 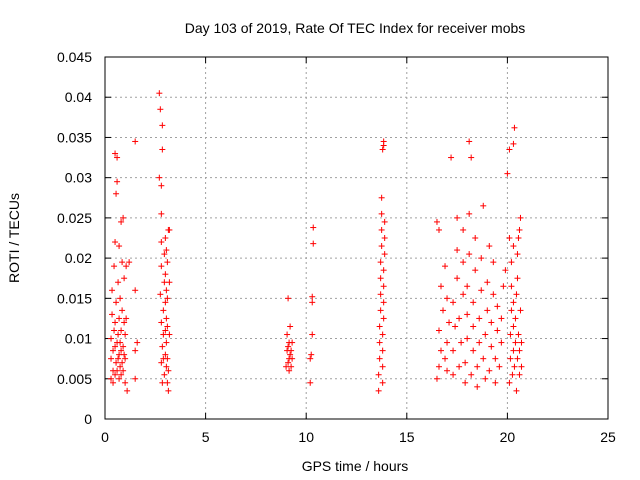 What do you see at coordinates (88, 419) in the screenshot?
I see `y-tick-label: 0` at bounding box center [88, 419].